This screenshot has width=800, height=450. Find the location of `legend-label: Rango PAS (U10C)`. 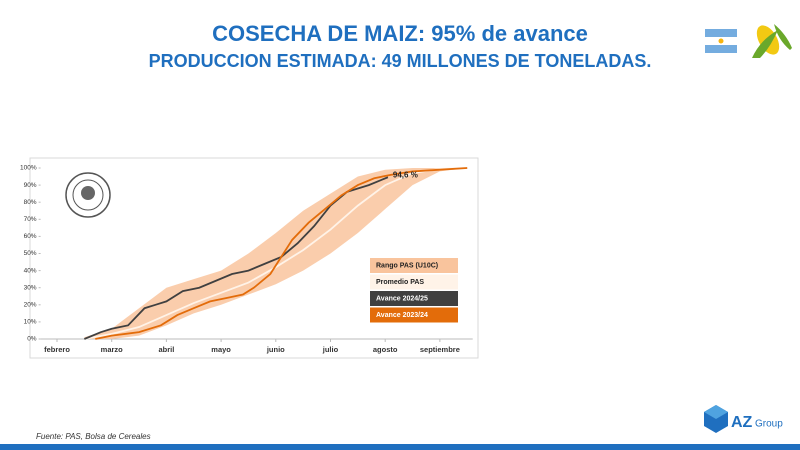

legend-label: Rango PAS (U10C) is located at coordinates (407, 265).